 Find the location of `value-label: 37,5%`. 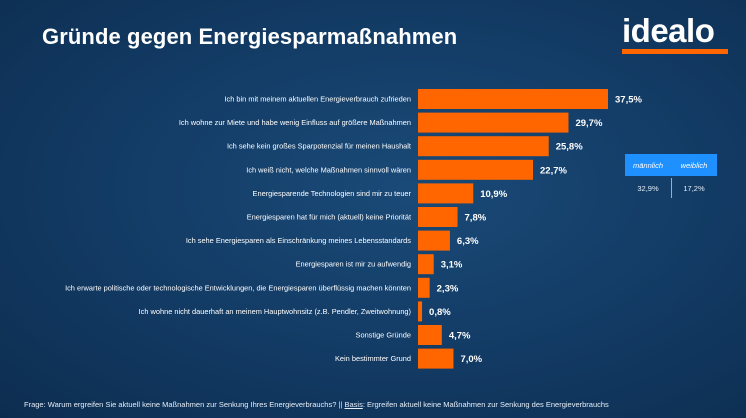

value-label: 37,5% is located at coordinates (628, 100).